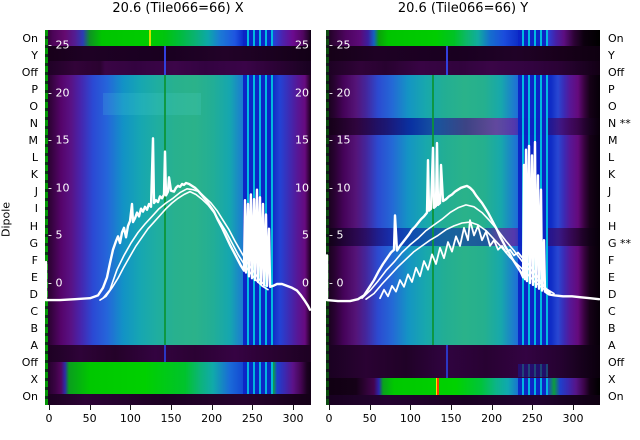 This screenshot has height=440, width=640. Describe the element at coordinates (612, 379) in the screenshot. I see `dipole-row-label: X` at that location.